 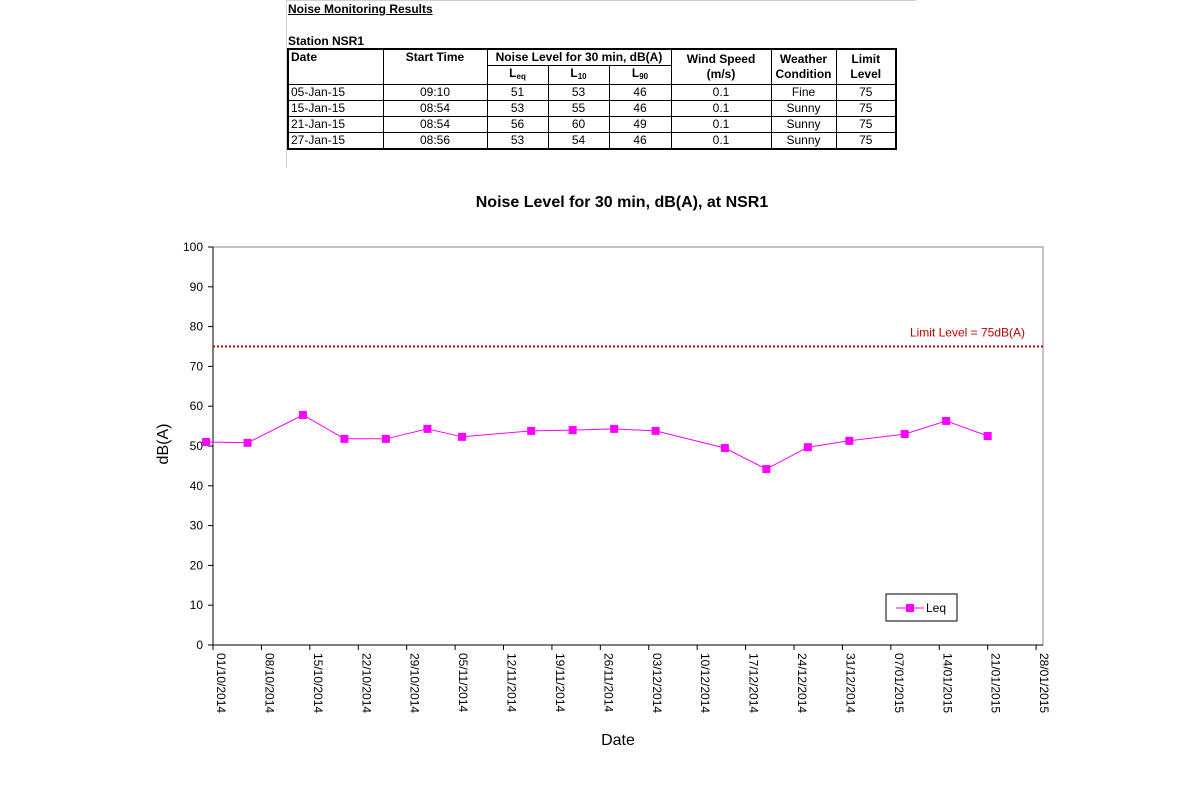 What do you see at coordinates (335, 66) in the screenshot?
I see `header-date: Date` at bounding box center [335, 66].